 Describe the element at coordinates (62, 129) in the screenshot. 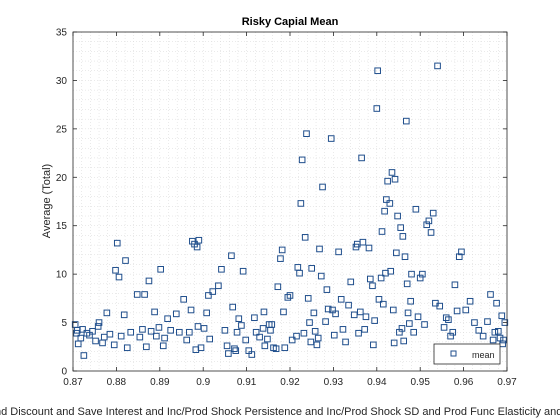

I see `y-tick-label: 25` at that location.